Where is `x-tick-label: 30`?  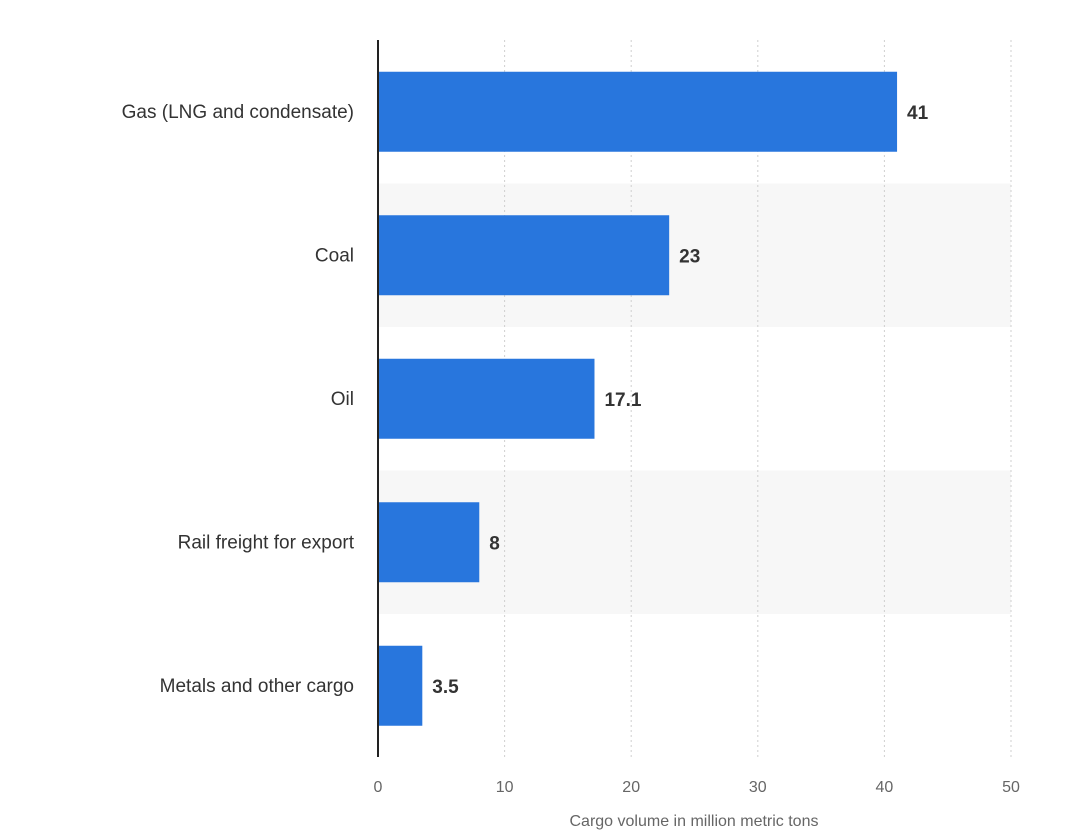
x-tick-label: 30 is located at coordinates (758, 787).